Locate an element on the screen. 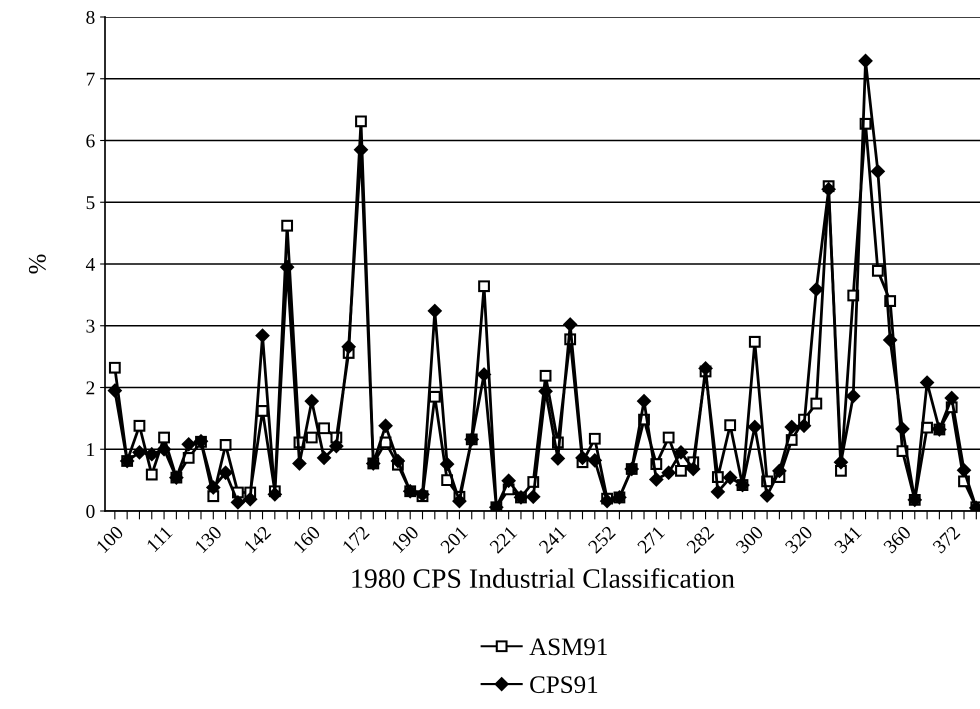 The width and height of the screenshot is (980, 709). legend-label: ASM91 is located at coordinates (568, 647).